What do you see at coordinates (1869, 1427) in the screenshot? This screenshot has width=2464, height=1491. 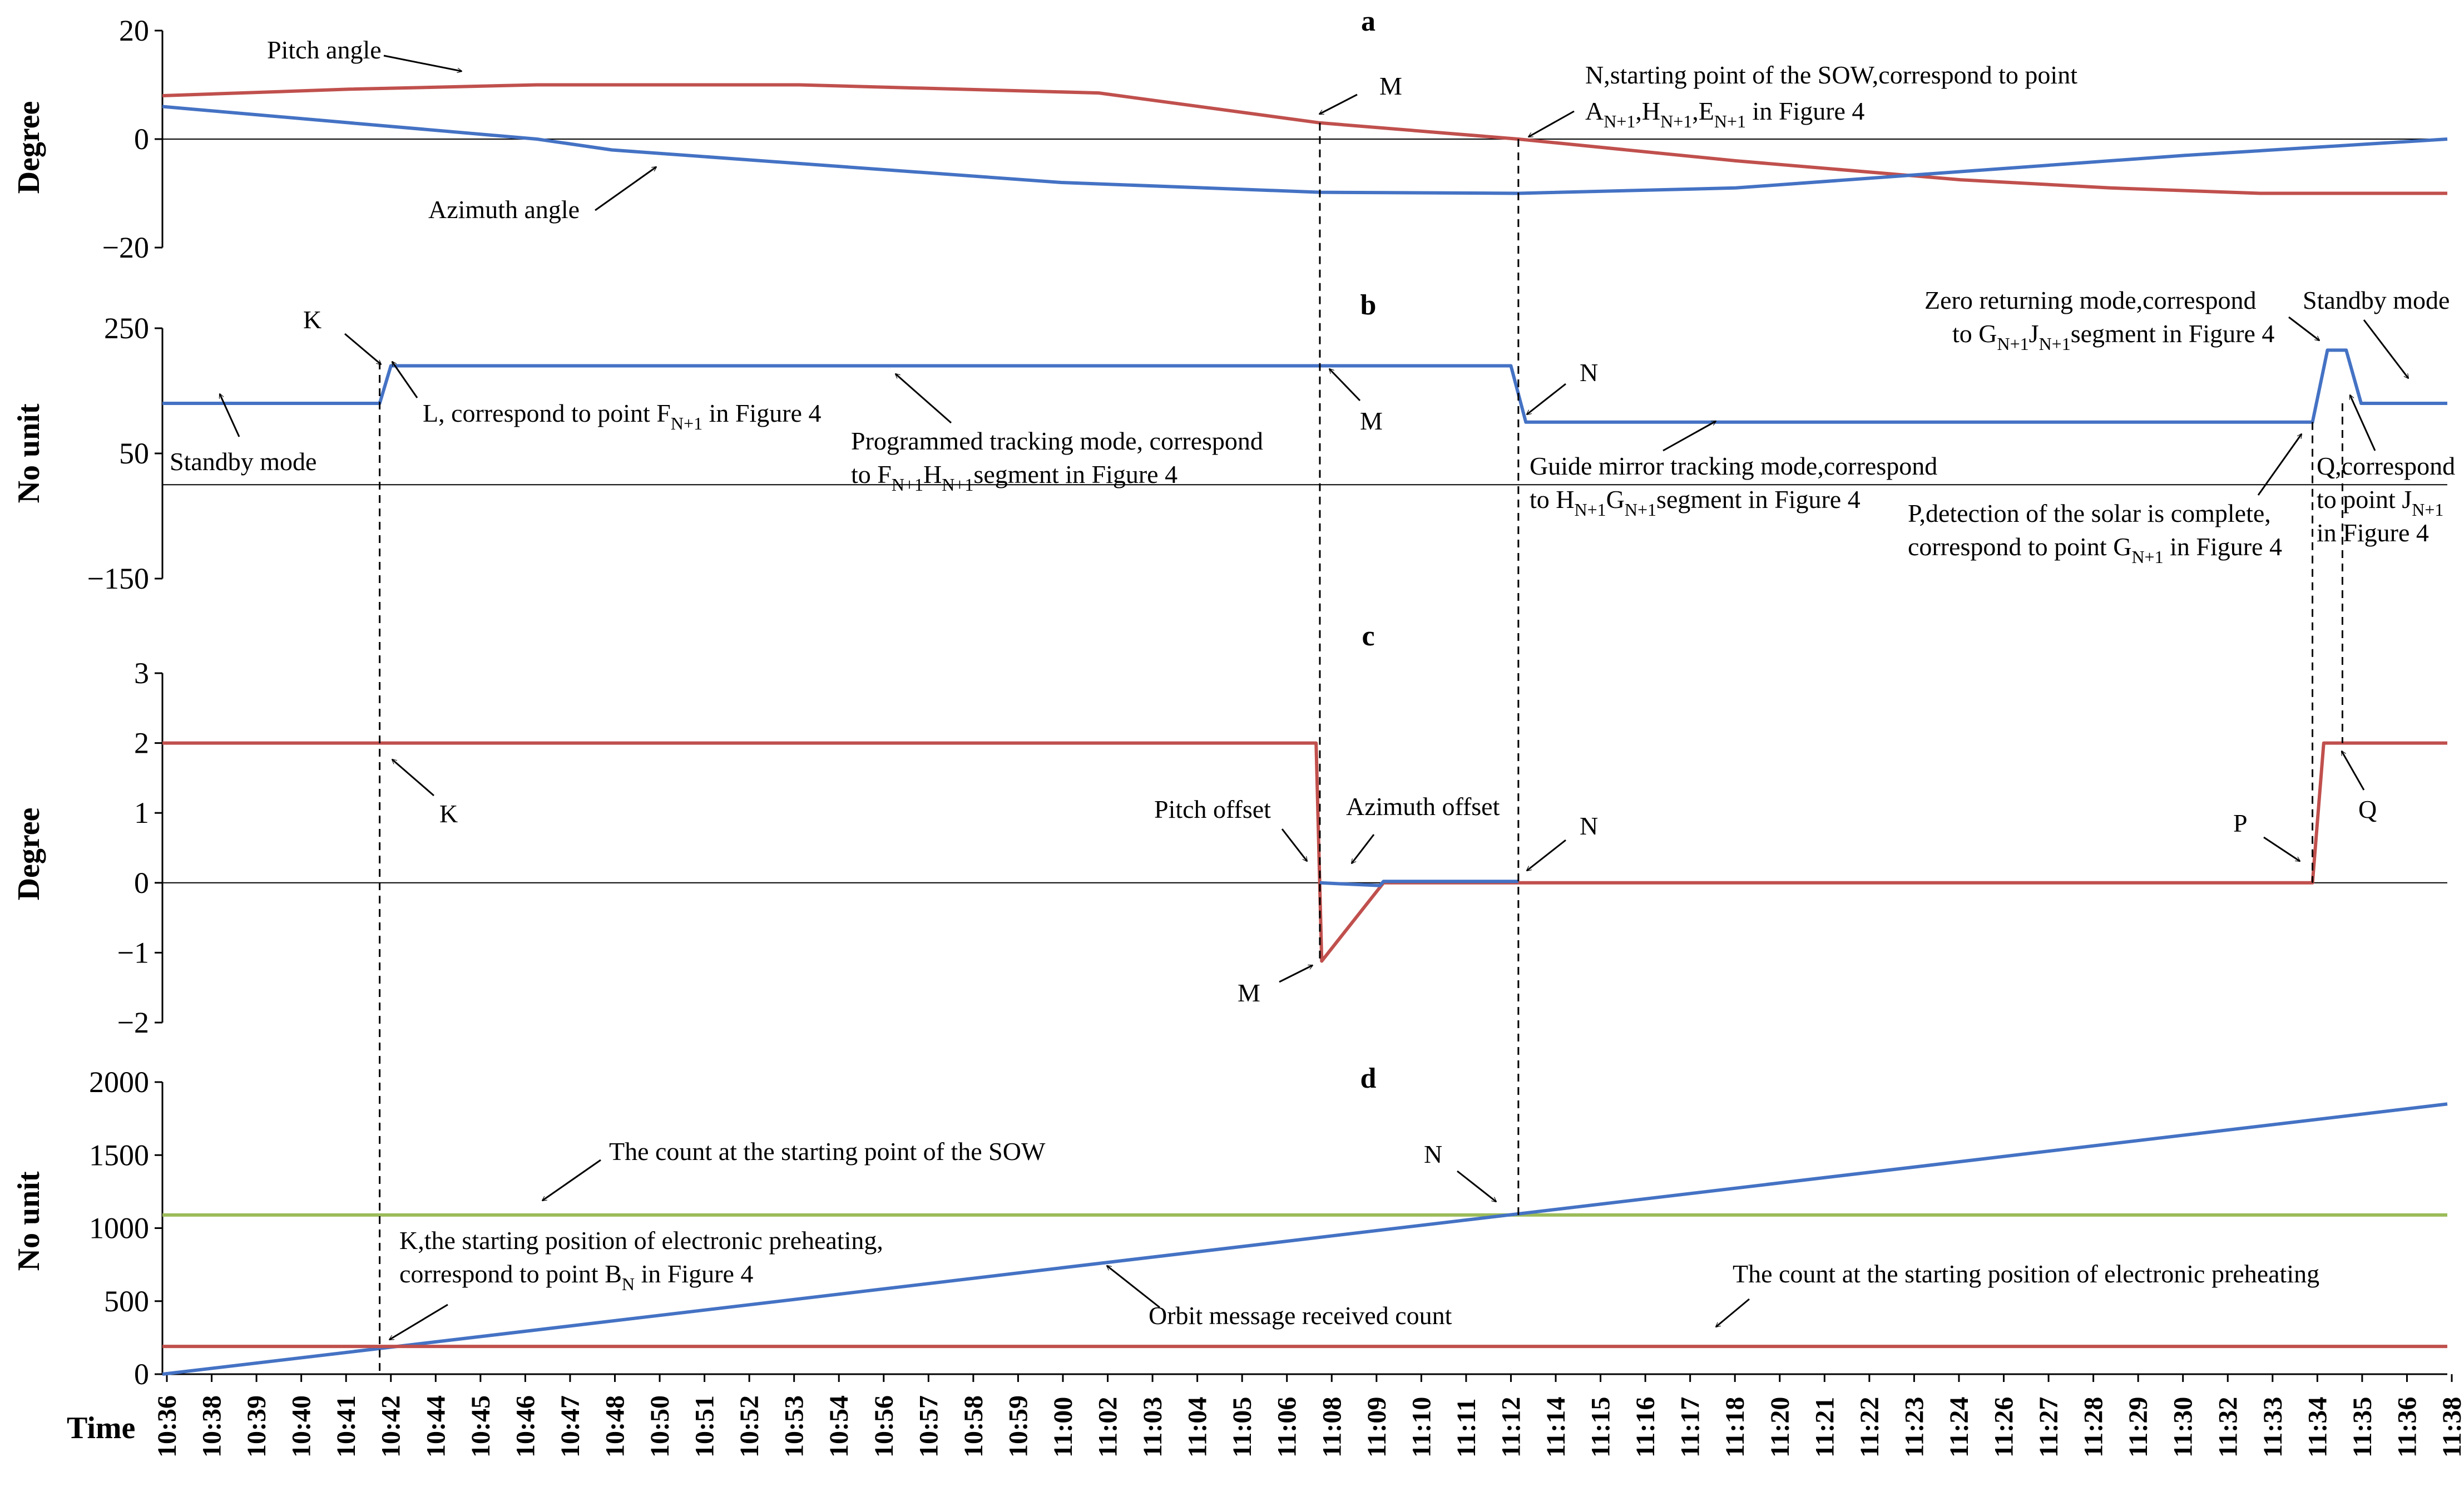 I see `xtick-label: 11:22` at bounding box center [1869, 1427].